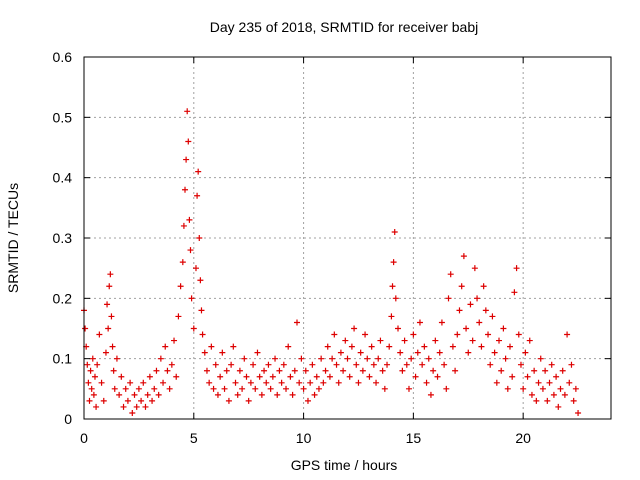  Describe the element at coordinates (304, 438) in the screenshot. I see `x-tick-label: 10` at that location.